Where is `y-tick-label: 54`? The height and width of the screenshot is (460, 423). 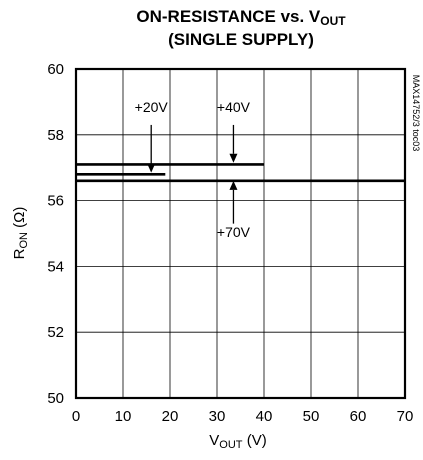
y-tick-label: 54 is located at coordinates (55, 266).